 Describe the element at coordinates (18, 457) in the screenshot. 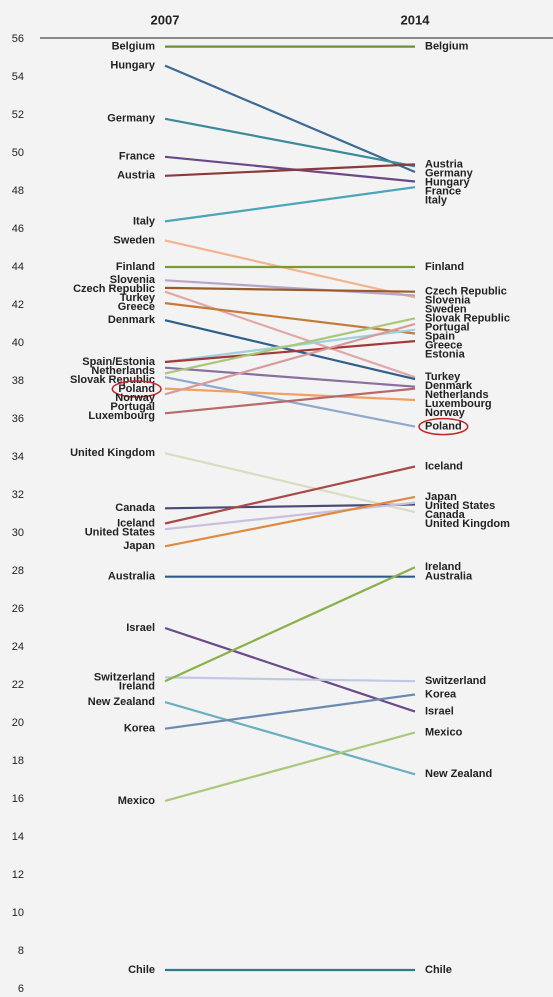

I see `y-tick-label: 34` at that location.